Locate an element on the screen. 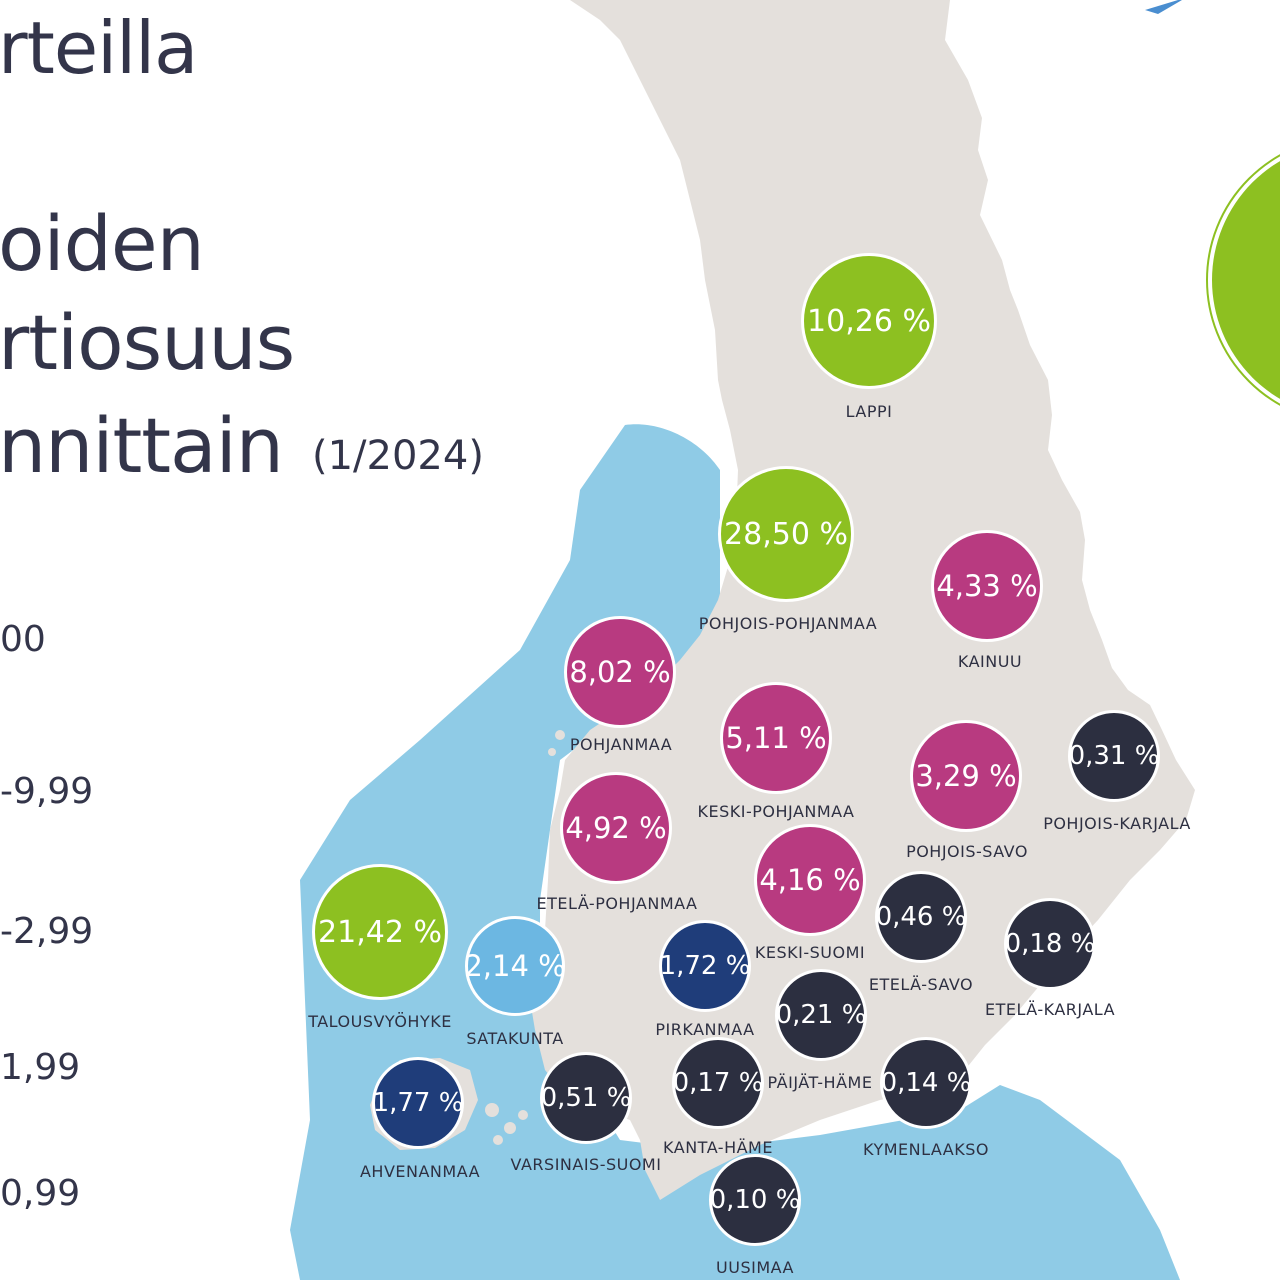  region-label-satakunta: SATAKUNTA is located at coordinates (515, 1038).